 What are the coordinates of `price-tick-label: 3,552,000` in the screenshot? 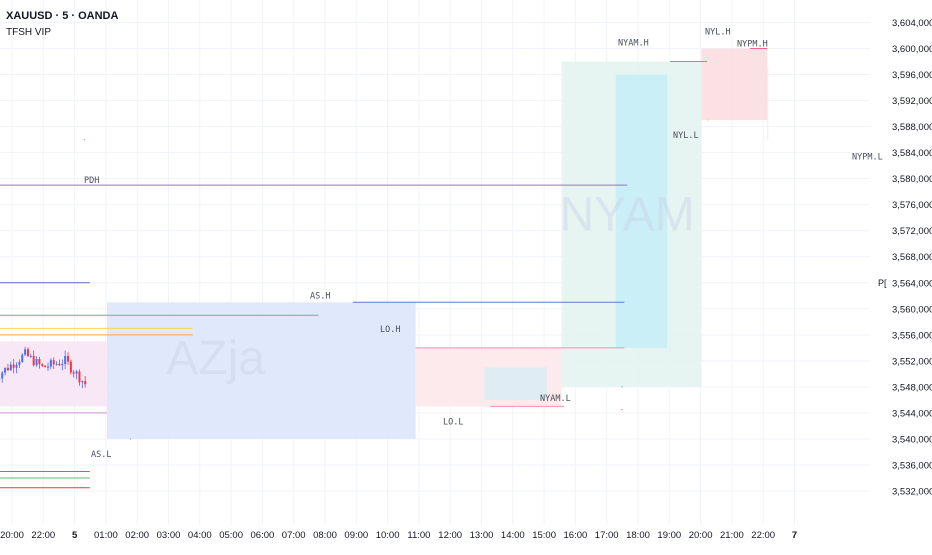 It's located at (912, 361).